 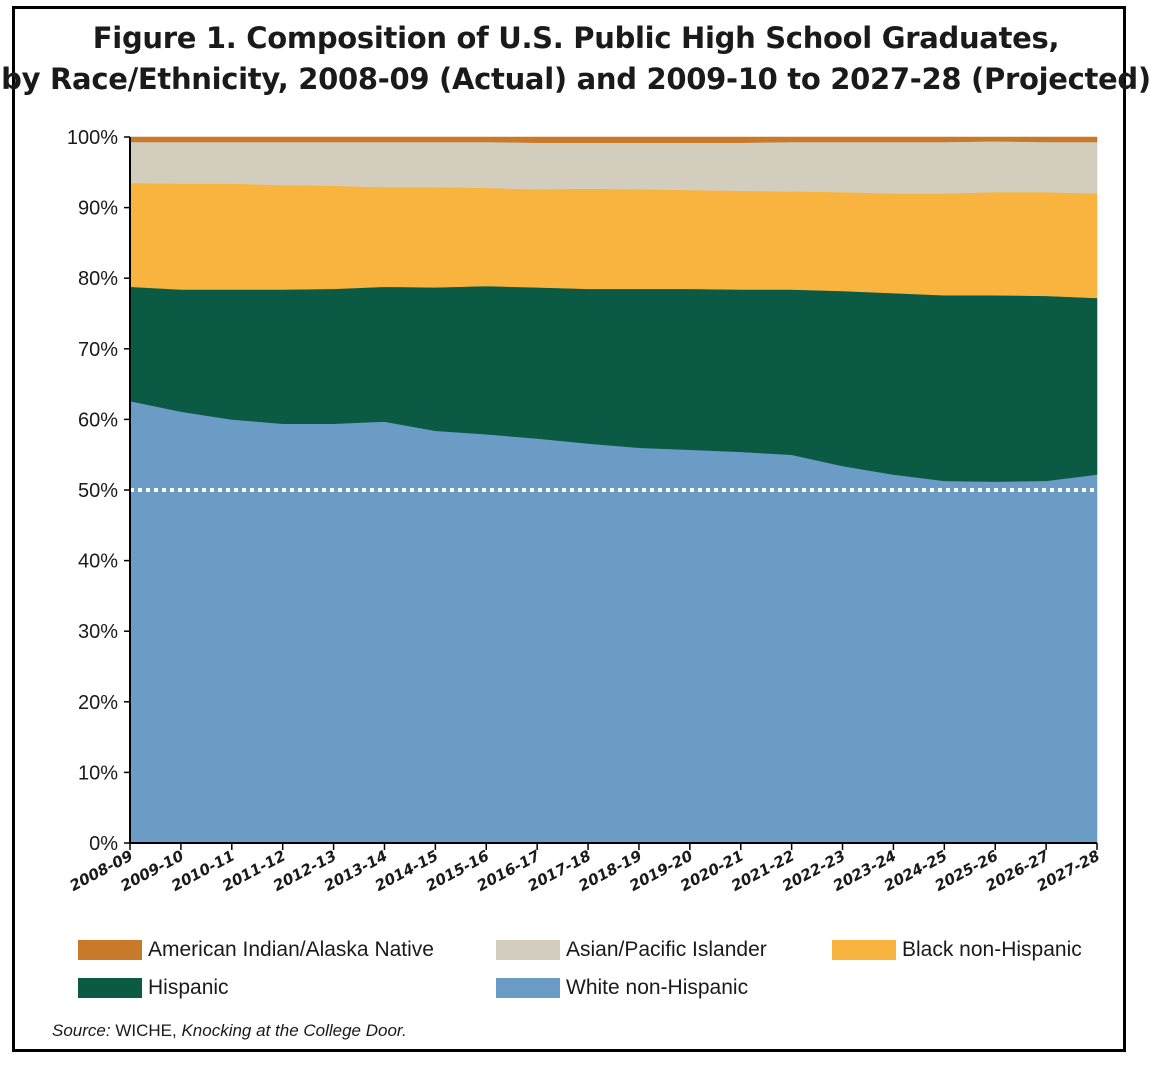 I want to click on area-american-indian-alaska-native, so click(x=613, y=139).